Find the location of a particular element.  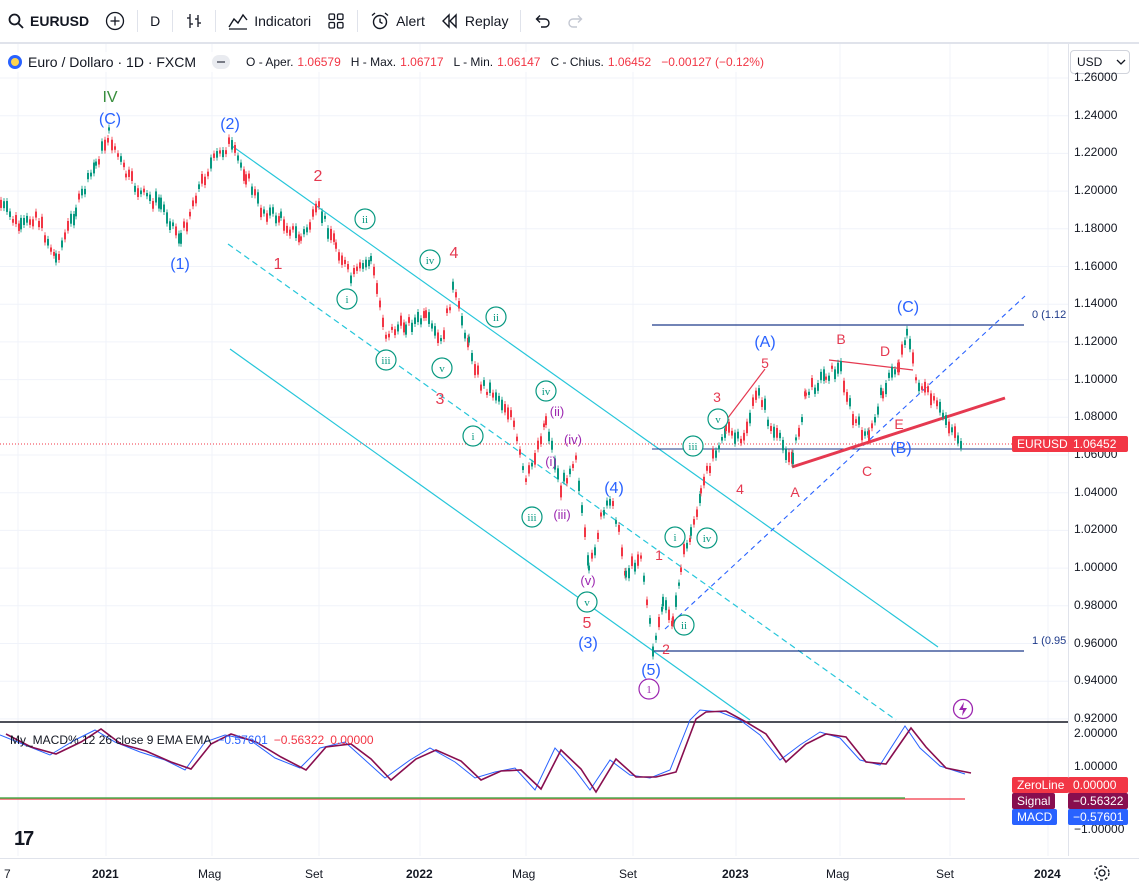

wave-label: (5) is located at coordinates (651, 670).